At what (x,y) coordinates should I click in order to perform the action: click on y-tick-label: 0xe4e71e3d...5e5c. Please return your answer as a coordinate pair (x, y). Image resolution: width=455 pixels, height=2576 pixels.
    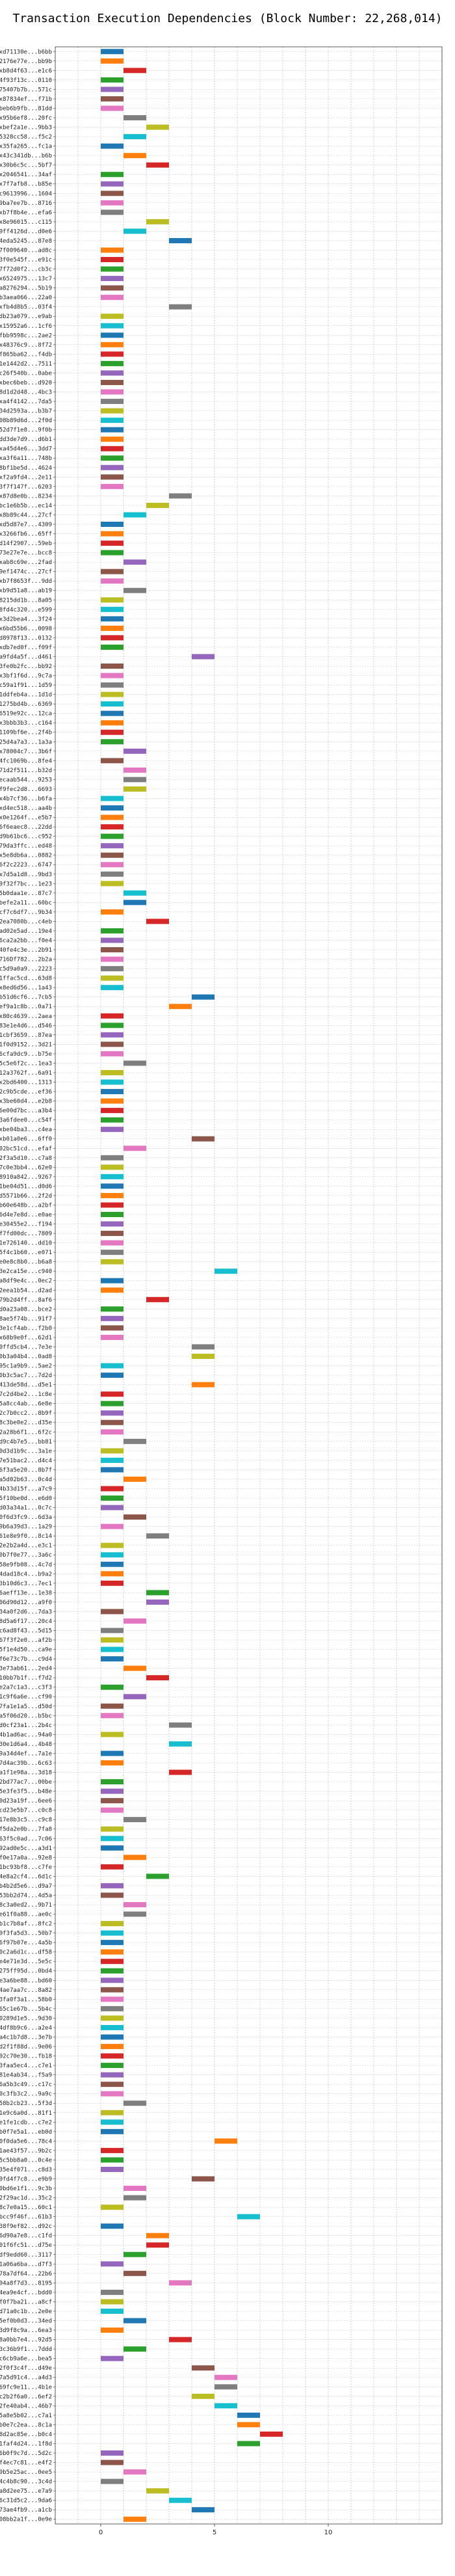
    Looking at the image, I should click on (26, 1962).